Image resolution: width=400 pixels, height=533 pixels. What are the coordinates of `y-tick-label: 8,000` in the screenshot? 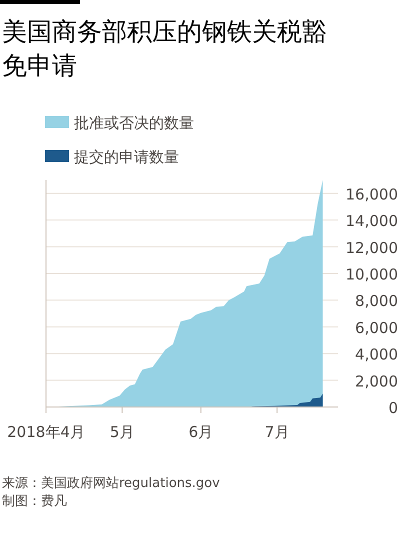 It's located at (376, 301).